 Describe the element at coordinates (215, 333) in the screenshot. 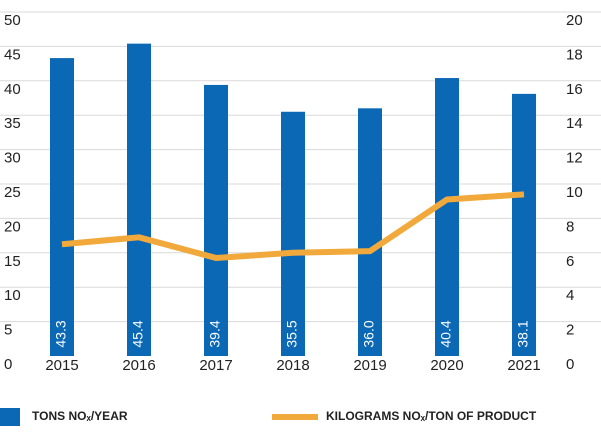

I see `value-label: 39.4` at that location.